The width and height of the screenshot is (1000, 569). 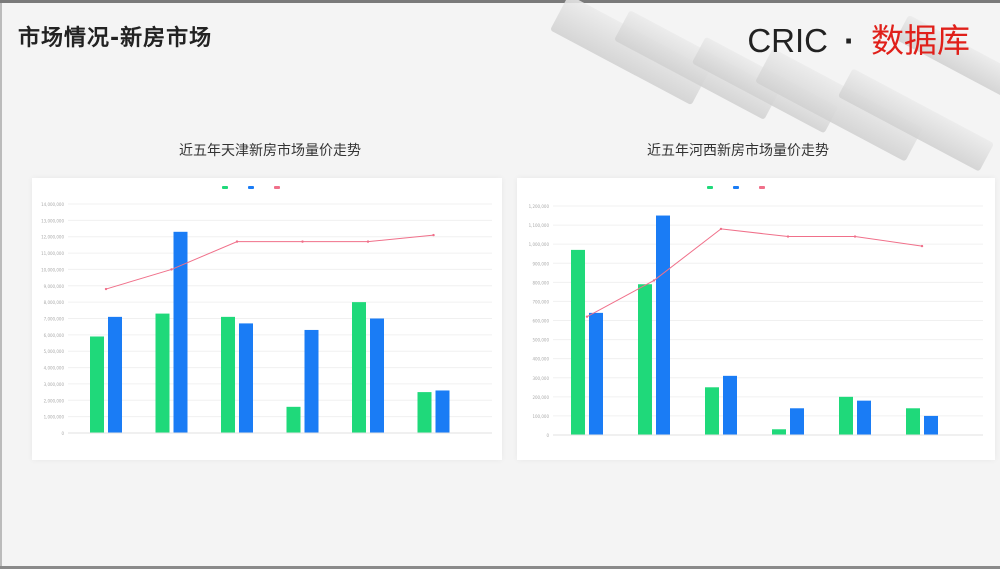 I want to click on y-tick-label: 500,000, so click(x=540, y=340).